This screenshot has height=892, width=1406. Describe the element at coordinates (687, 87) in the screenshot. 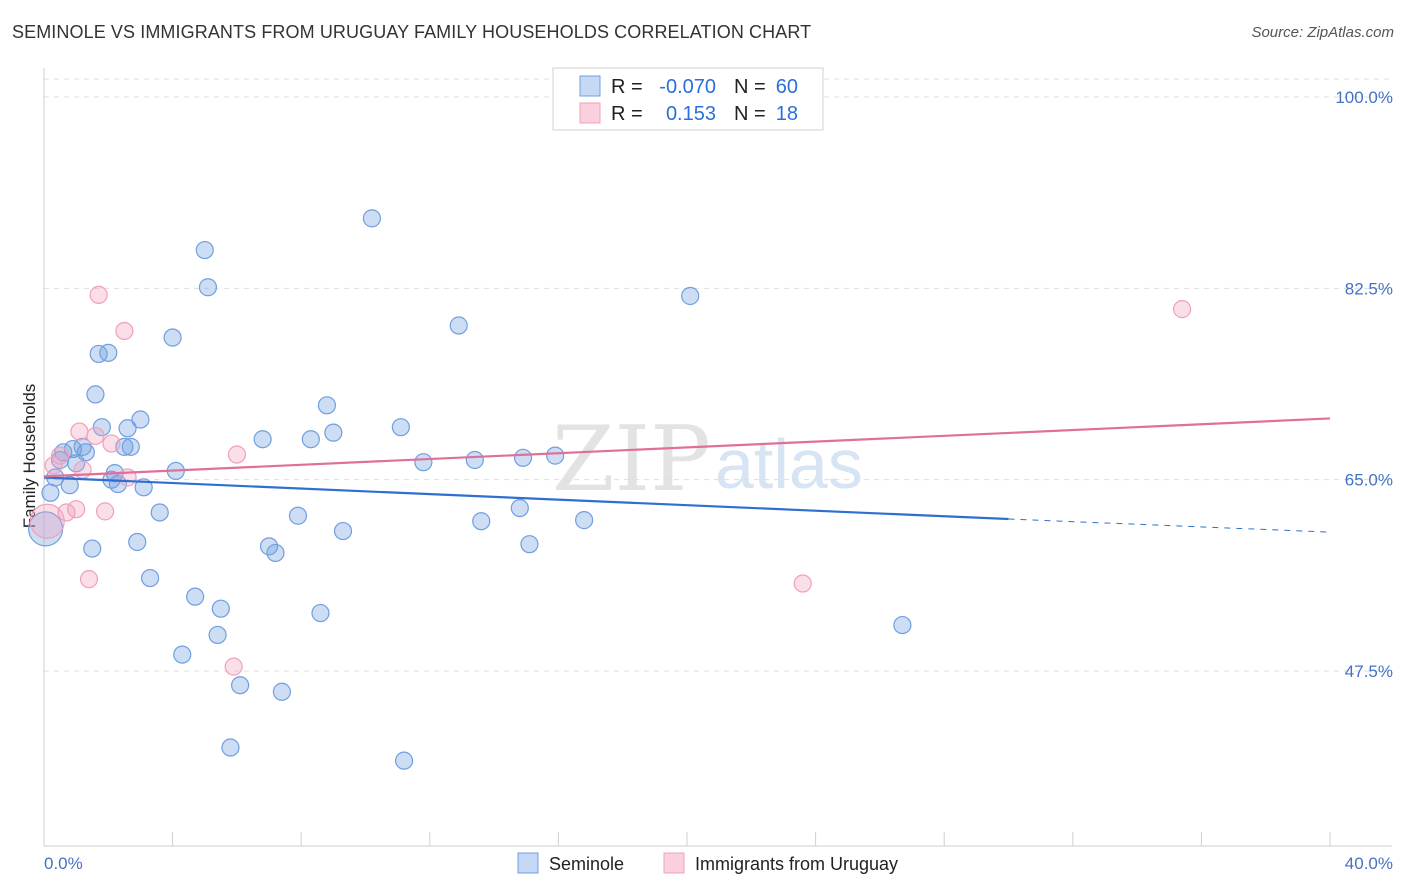

I see `legend-r-value-1: -0.070` at that location.